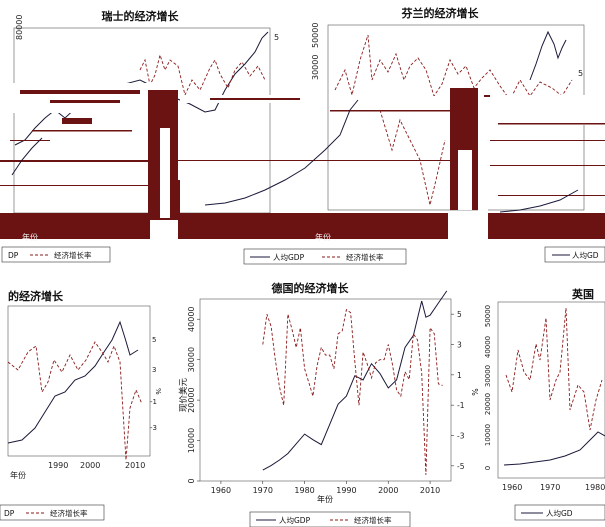 Image resolution: width=605 pixels, height=527 pixels. I want to click on swiss-ytick: 80000, so click(19, 27).